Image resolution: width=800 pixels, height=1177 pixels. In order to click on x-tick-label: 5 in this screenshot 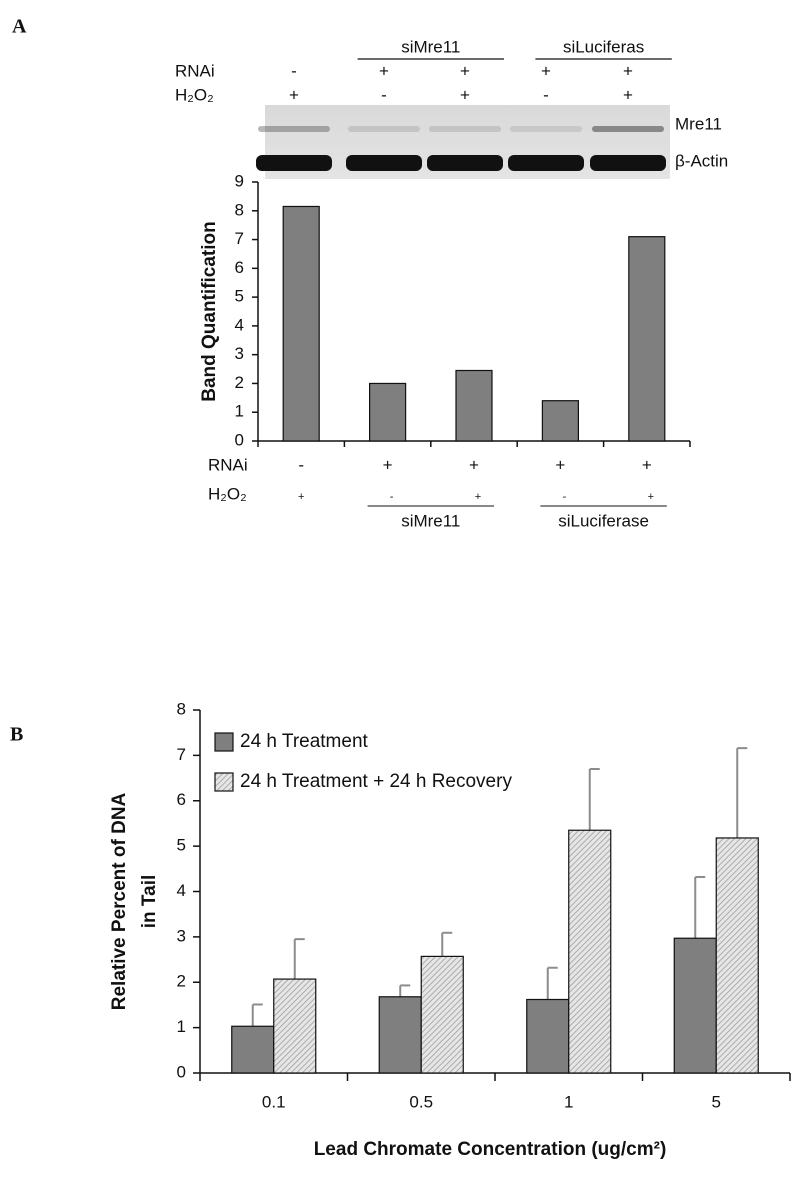, I will do `click(716, 1101)`.